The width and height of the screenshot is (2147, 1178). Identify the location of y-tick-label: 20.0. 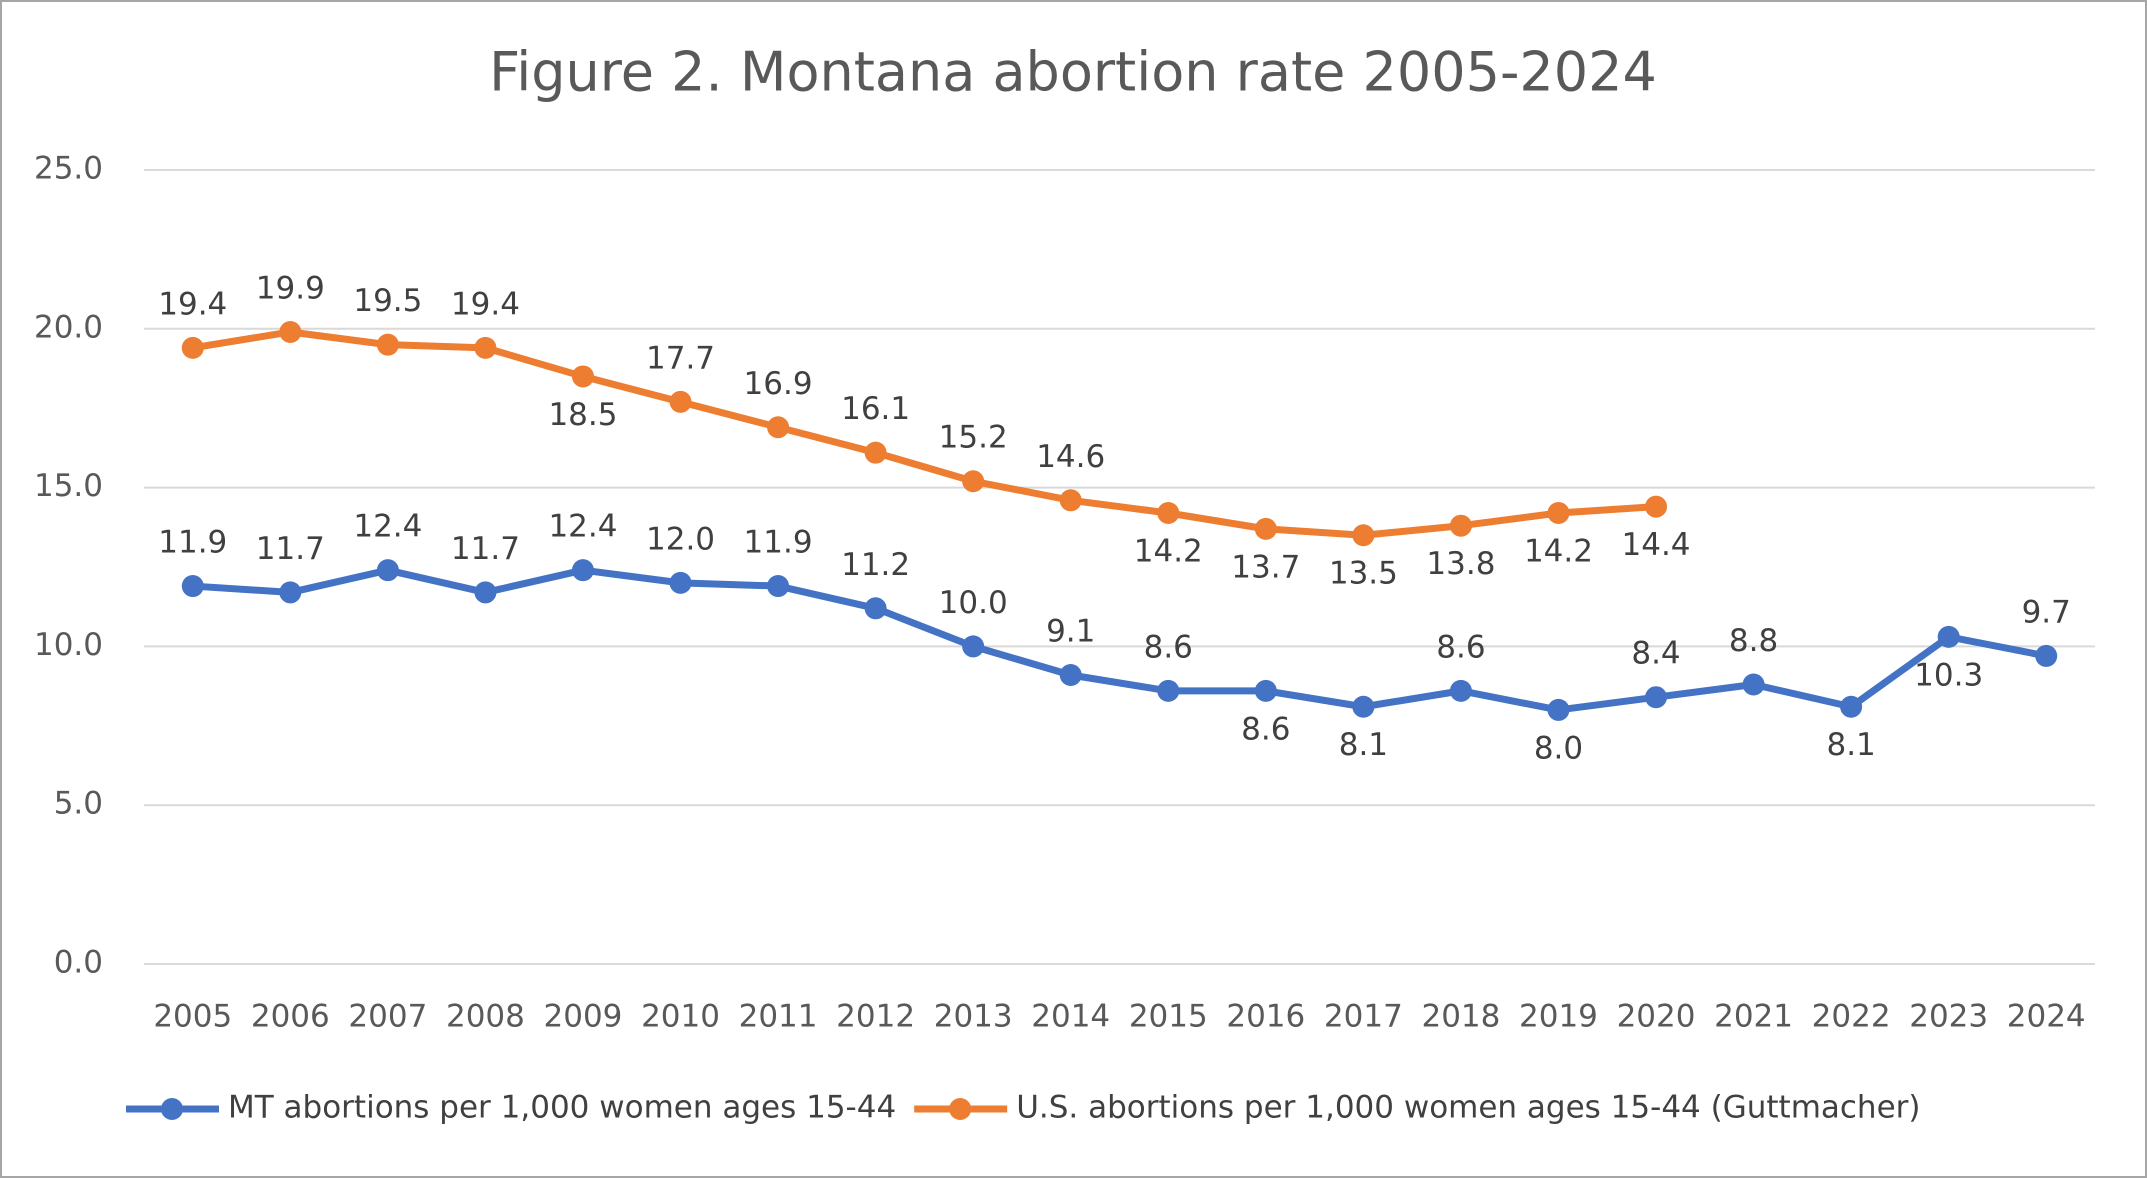
(68, 327).